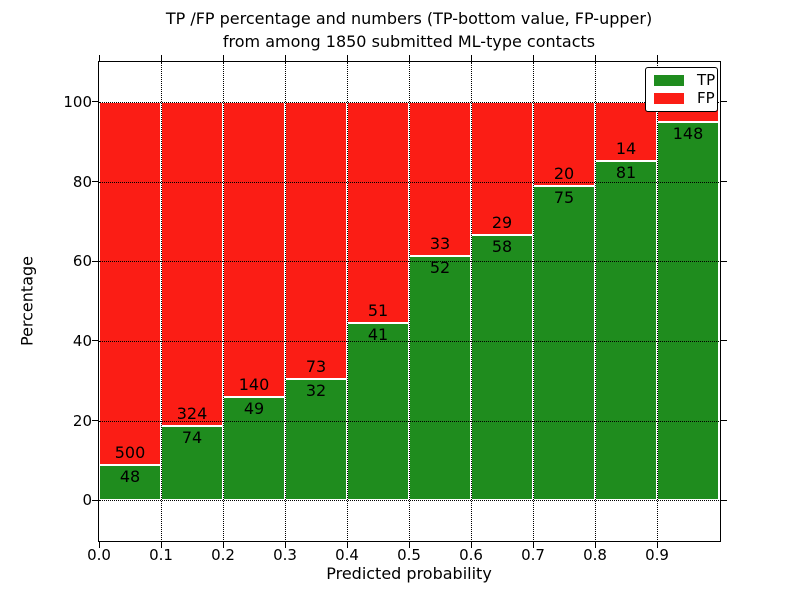  I want to click on x-tick-label-0.1: 0.1, so click(161, 555).